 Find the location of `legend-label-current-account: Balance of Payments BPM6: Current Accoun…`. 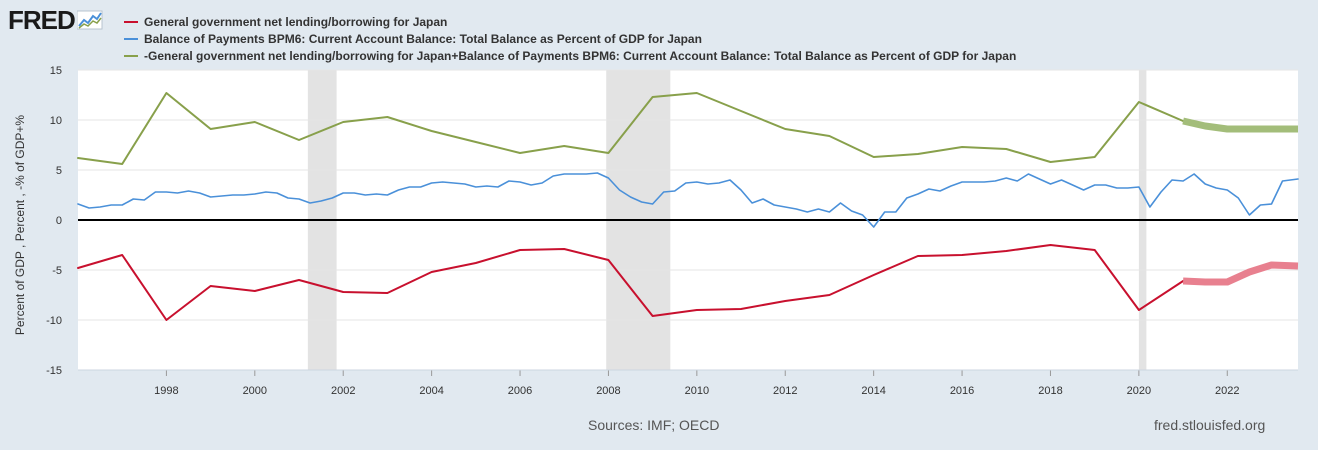

legend-label-current-account: Balance of Payments BPM6: Current Accoun… is located at coordinates (423, 38).